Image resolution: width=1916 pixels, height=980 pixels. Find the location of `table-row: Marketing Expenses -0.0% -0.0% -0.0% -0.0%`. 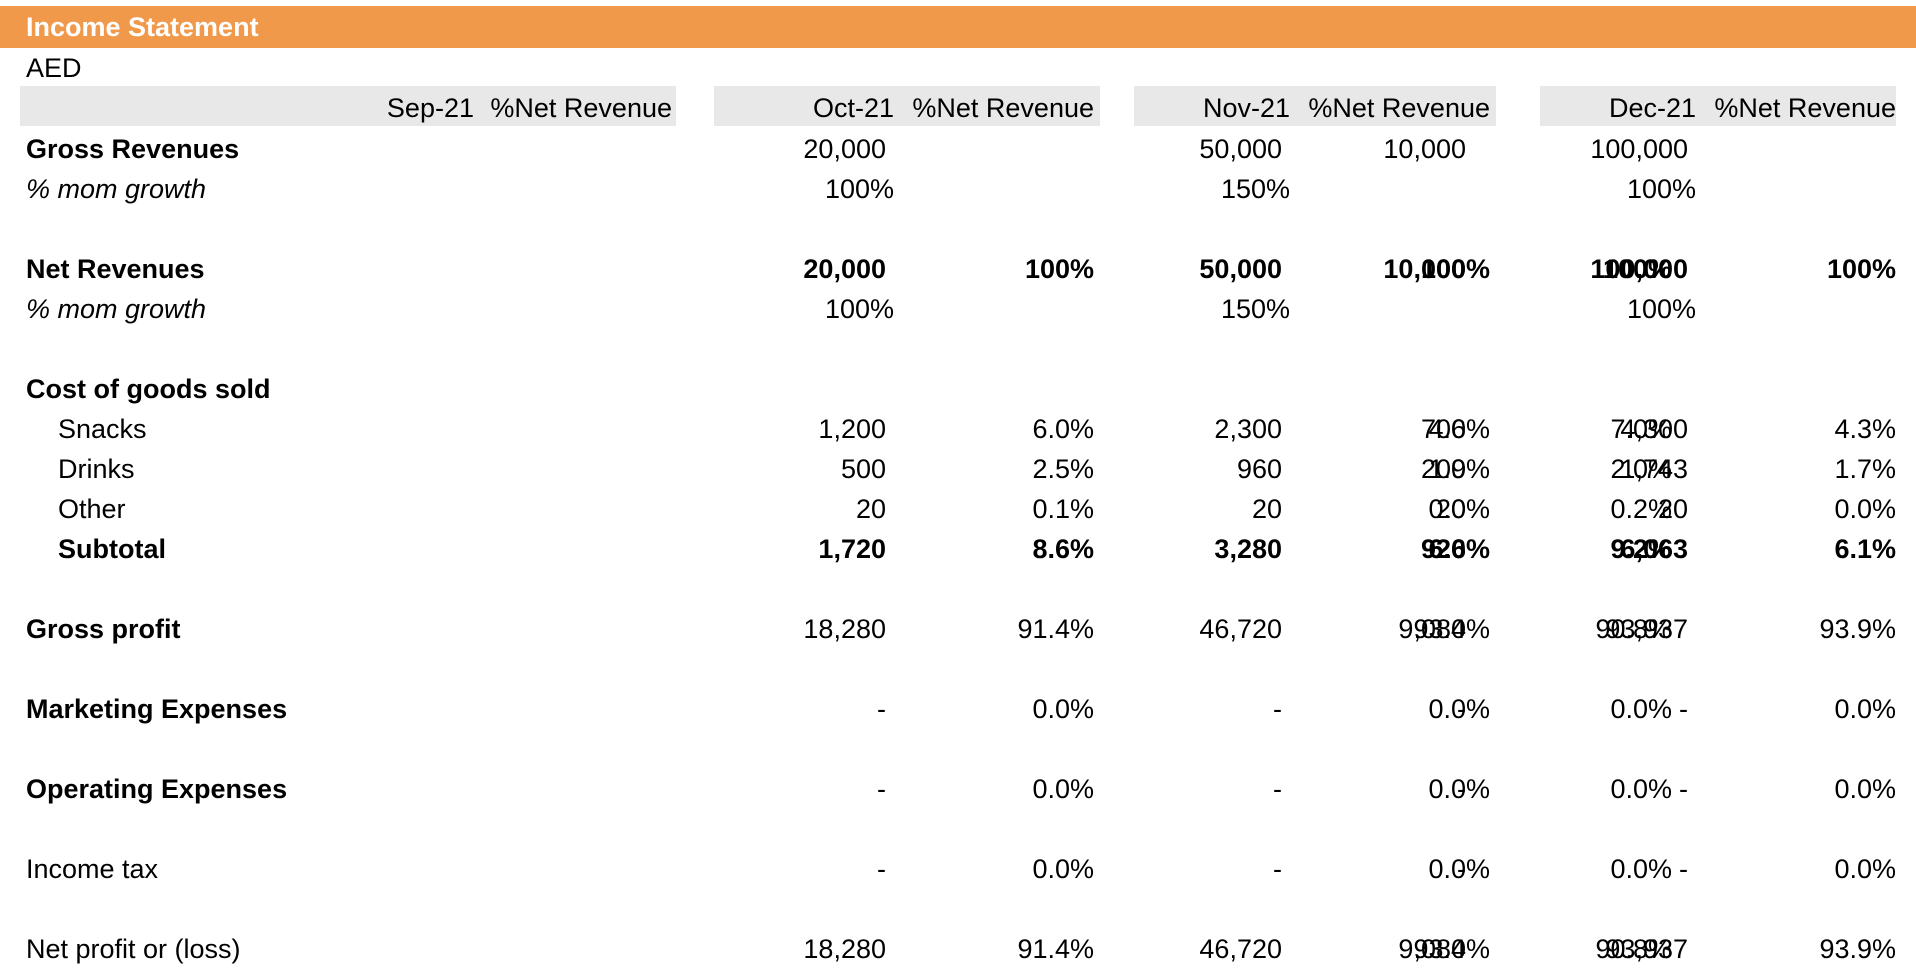

table-row: Marketing Expenses -0.0% -0.0% -0.0% -0.0% is located at coordinates (958, 709).